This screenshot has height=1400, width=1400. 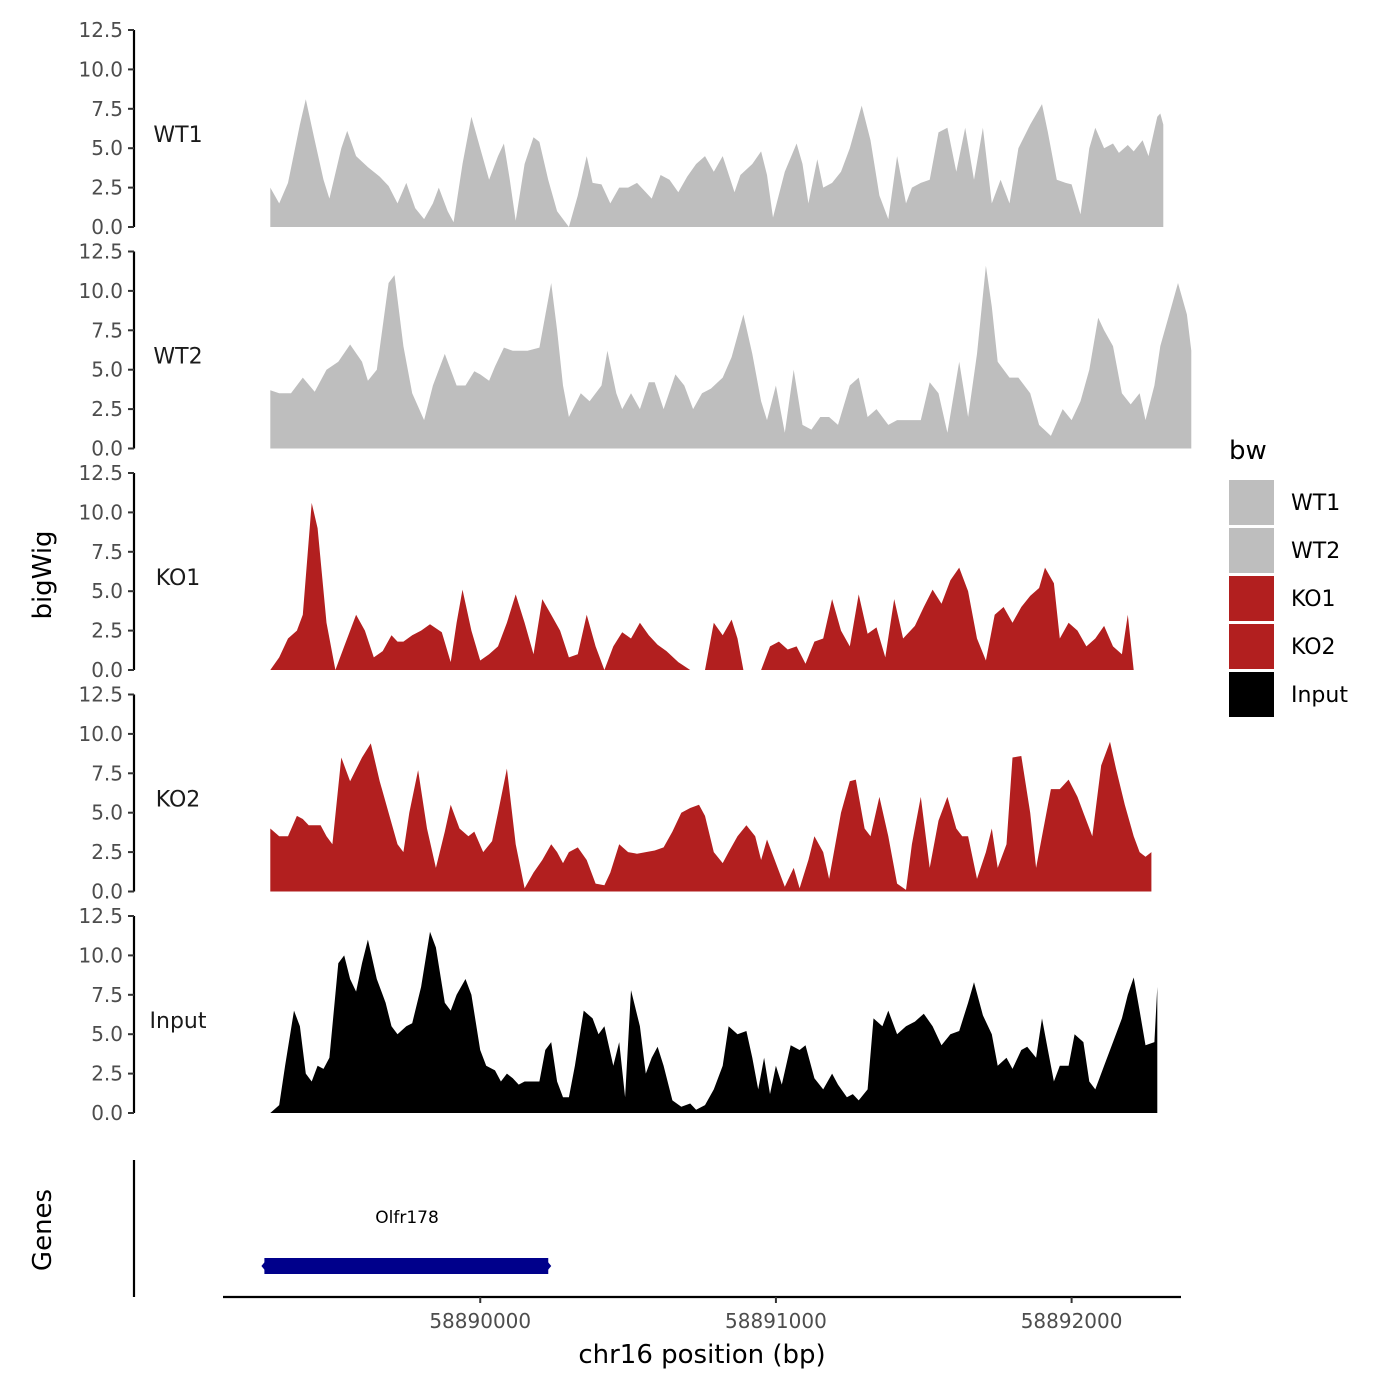 What do you see at coordinates (717, 163) in the screenshot?
I see `signal-area-wt1` at bounding box center [717, 163].